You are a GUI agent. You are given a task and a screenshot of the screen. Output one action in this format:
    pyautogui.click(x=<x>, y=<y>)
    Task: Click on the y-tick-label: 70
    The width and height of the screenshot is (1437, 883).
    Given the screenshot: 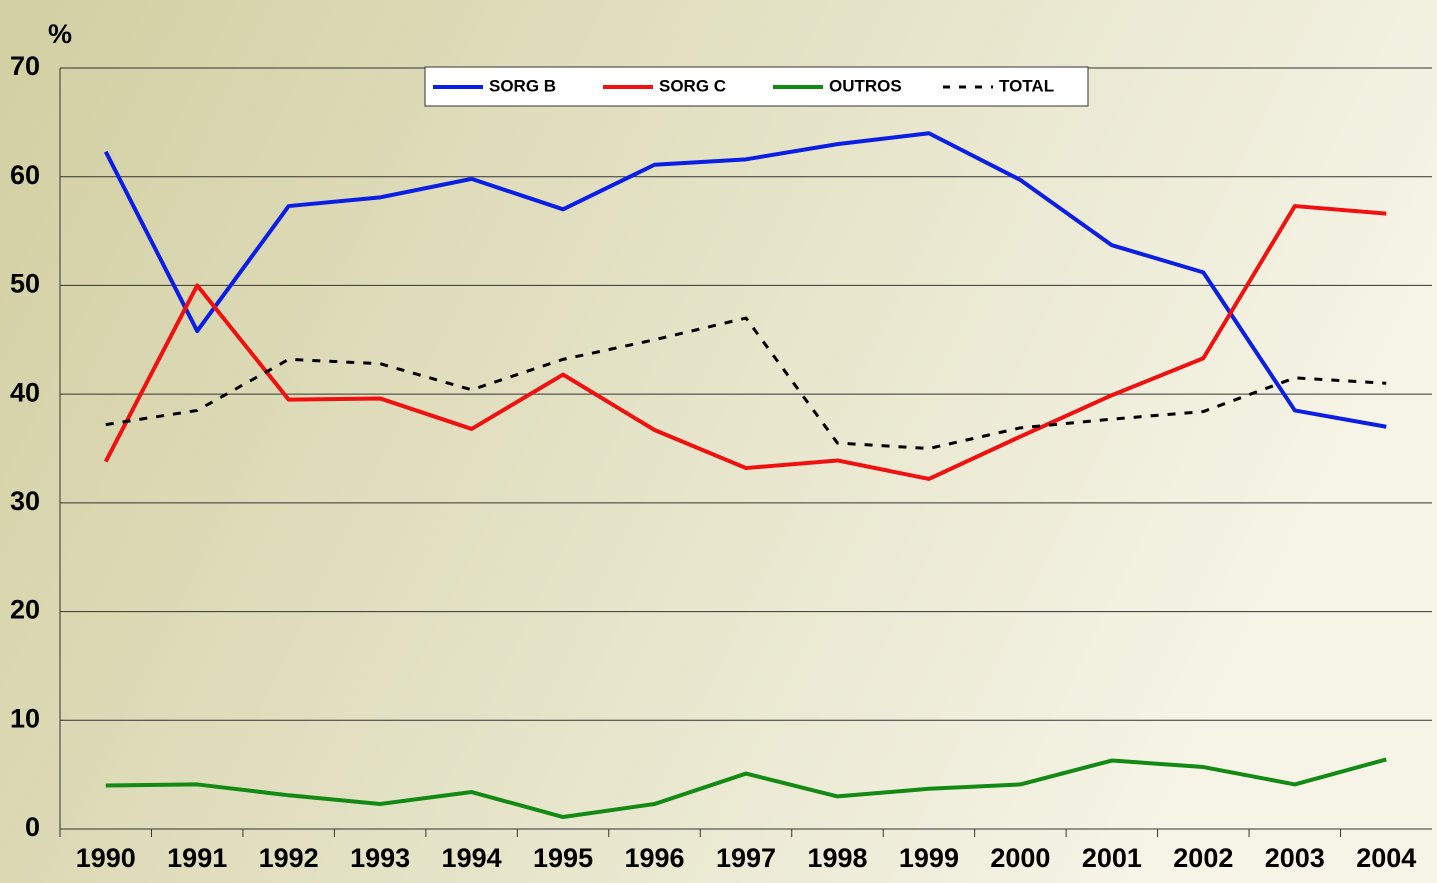 What is the action you would take?
    pyautogui.click(x=25, y=66)
    